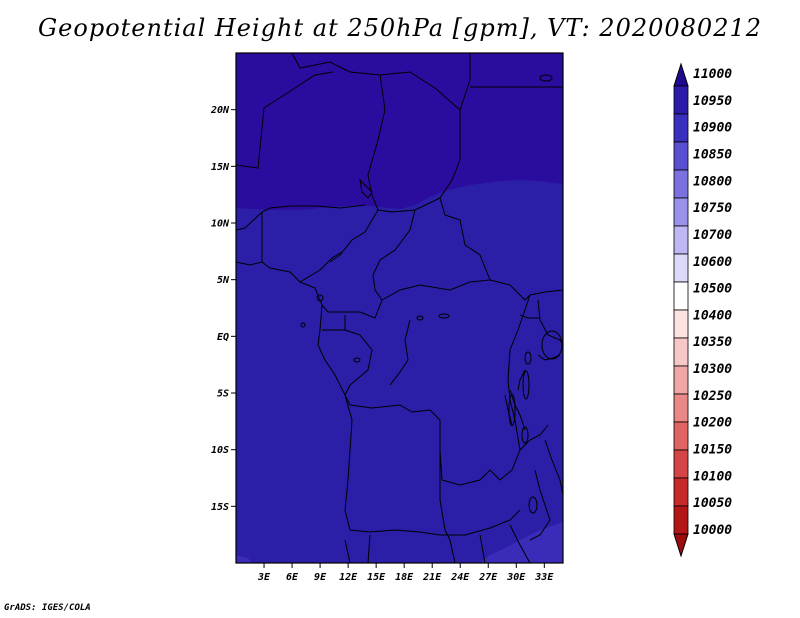  Describe the element at coordinates (488, 577) in the screenshot. I see `lon-tick-label: 27E` at that location.